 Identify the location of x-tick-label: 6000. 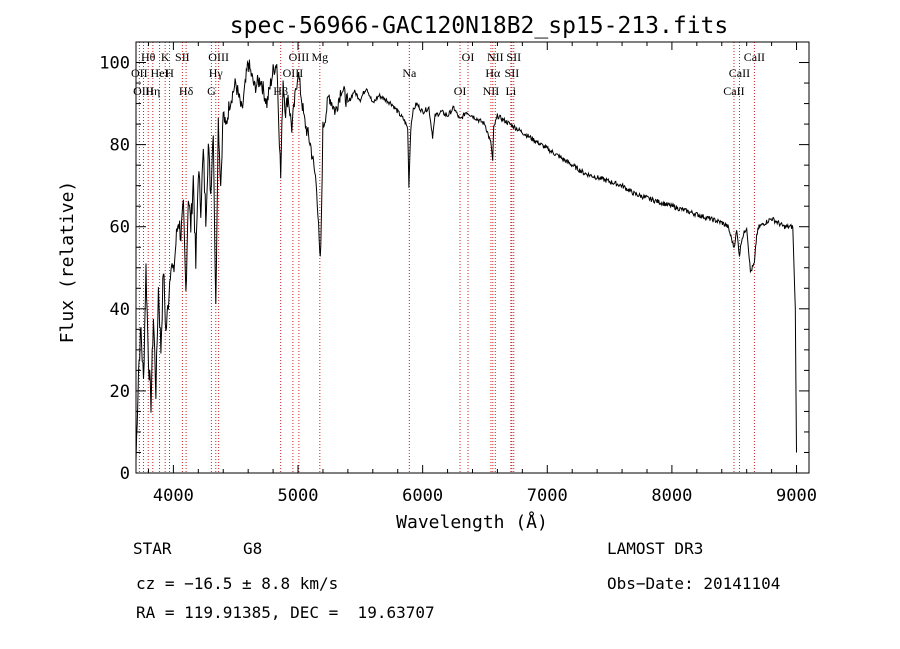
(422, 496).